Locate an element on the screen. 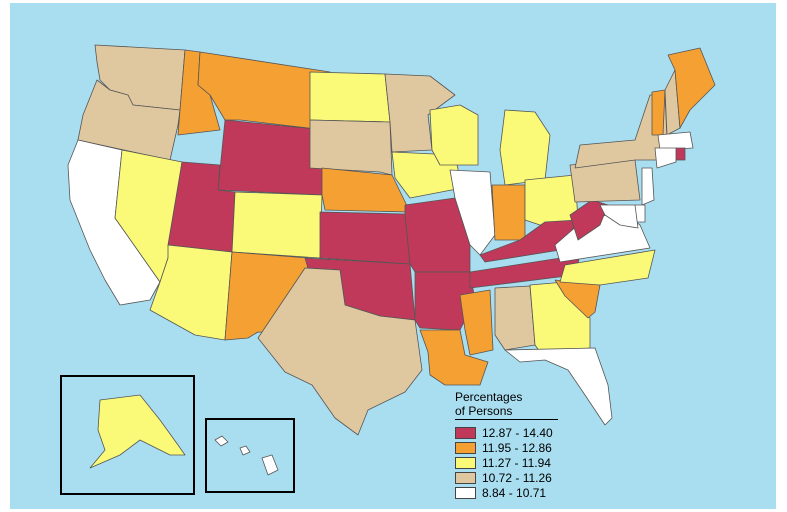  state-nc is located at coordinates (607, 267).